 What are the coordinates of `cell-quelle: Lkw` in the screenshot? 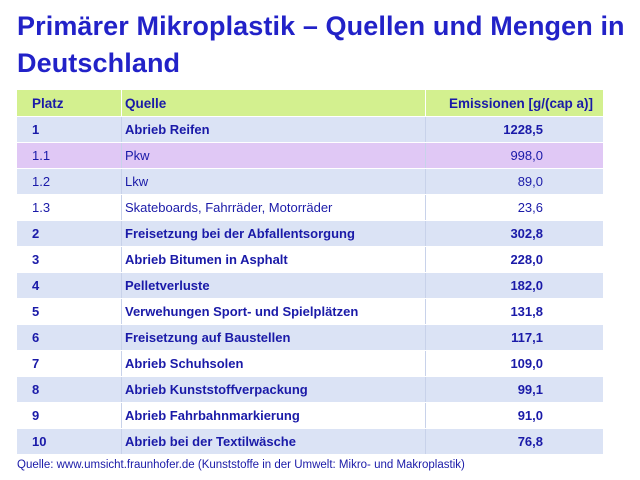 It's located at (273, 181).